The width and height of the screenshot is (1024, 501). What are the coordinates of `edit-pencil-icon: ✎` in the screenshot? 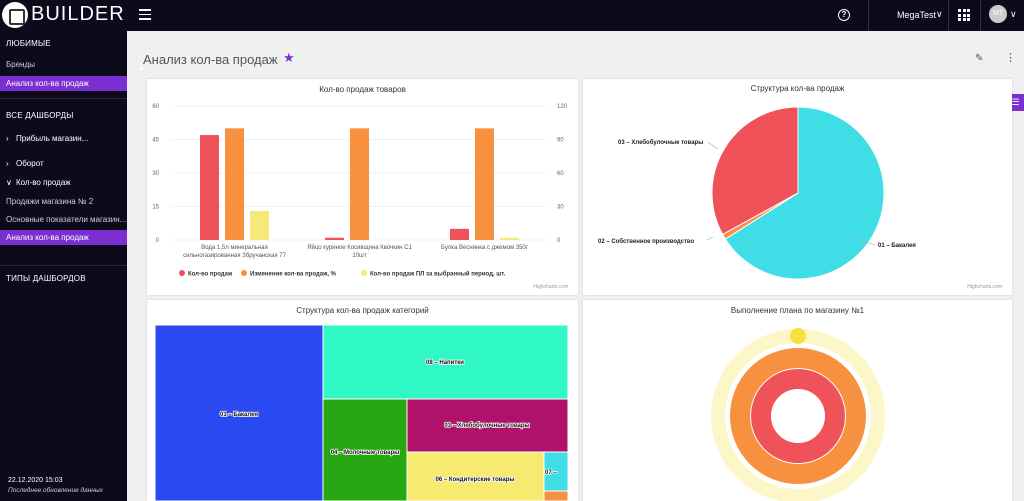 It's located at (979, 58).